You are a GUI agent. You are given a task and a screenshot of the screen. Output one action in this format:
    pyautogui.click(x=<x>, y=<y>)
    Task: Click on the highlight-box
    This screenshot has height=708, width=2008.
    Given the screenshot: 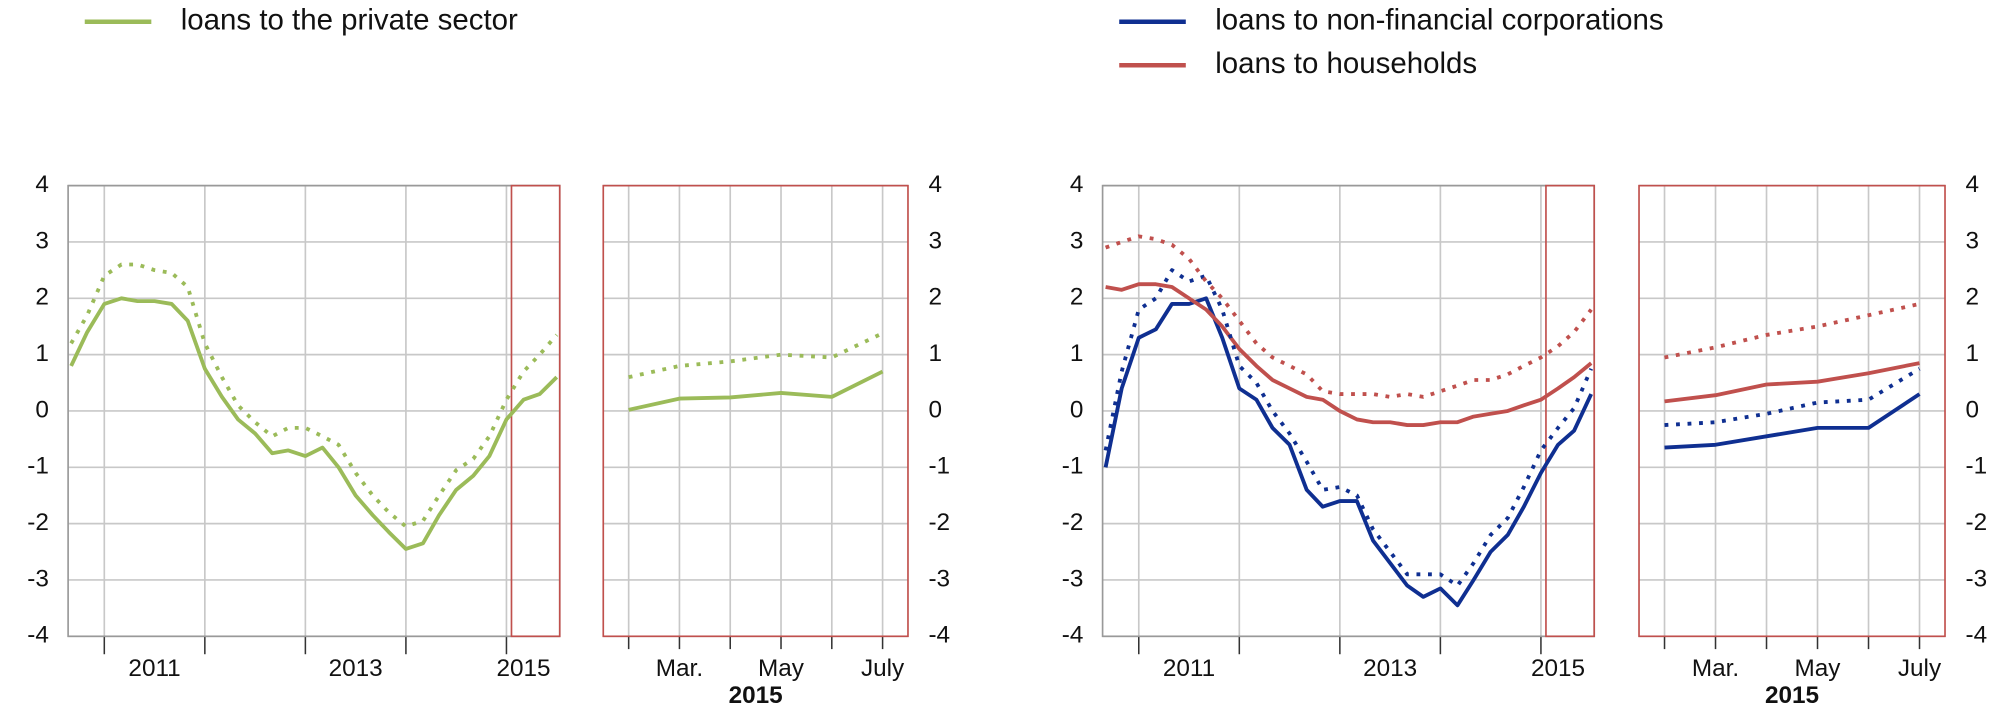 What is the action you would take?
    pyautogui.click(x=1570, y=411)
    